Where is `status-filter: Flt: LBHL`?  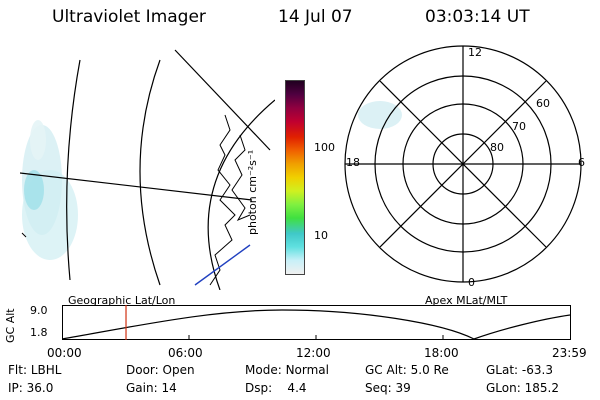
status-filter: Flt: LBHL is located at coordinates (35, 370).